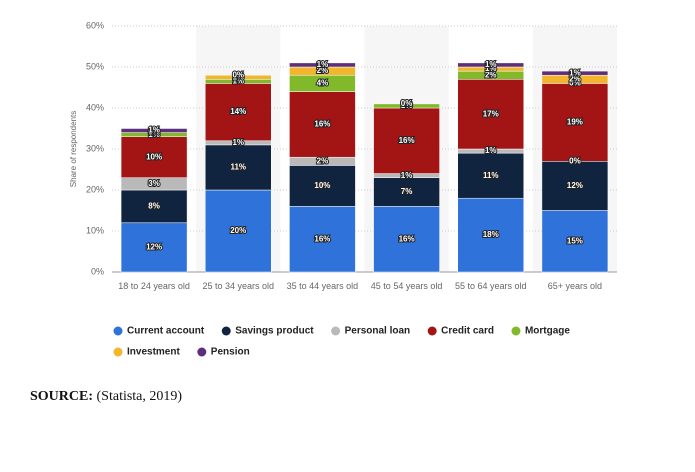 This screenshot has width=695, height=472. I want to click on y-tick-label: 20%, so click(95, 189).